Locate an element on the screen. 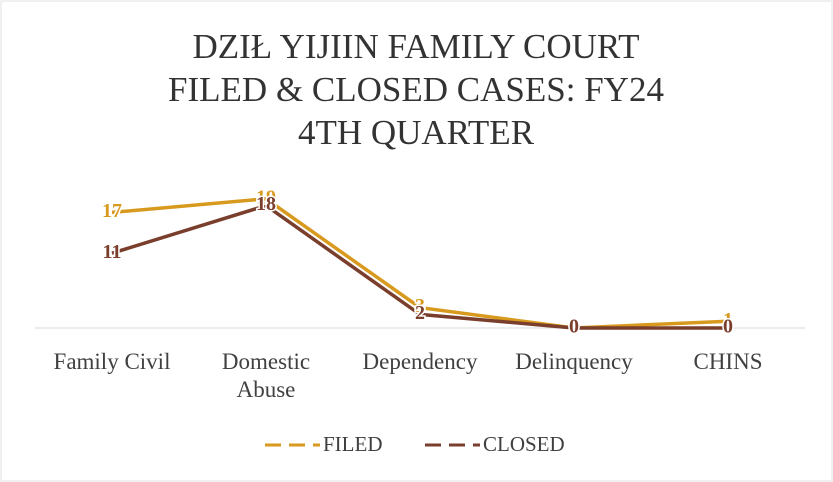 The height and width of the screenshot is (482, 833). data-label: 3 is located at coordinates (420, 306).